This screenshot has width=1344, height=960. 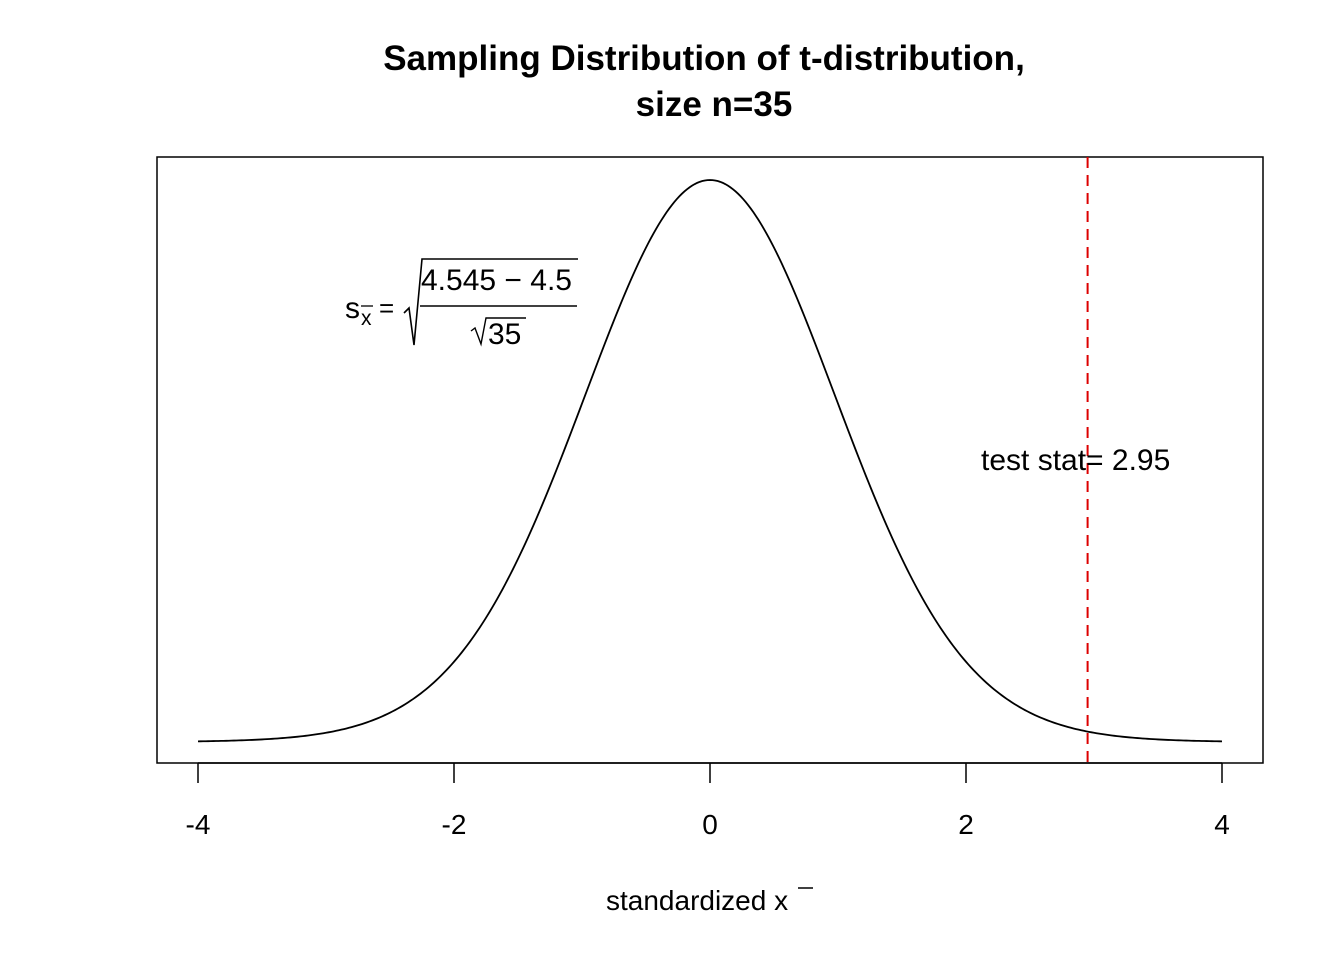 I want to click on x-axis-label-text: standardized x, so click(x=697, y=900).